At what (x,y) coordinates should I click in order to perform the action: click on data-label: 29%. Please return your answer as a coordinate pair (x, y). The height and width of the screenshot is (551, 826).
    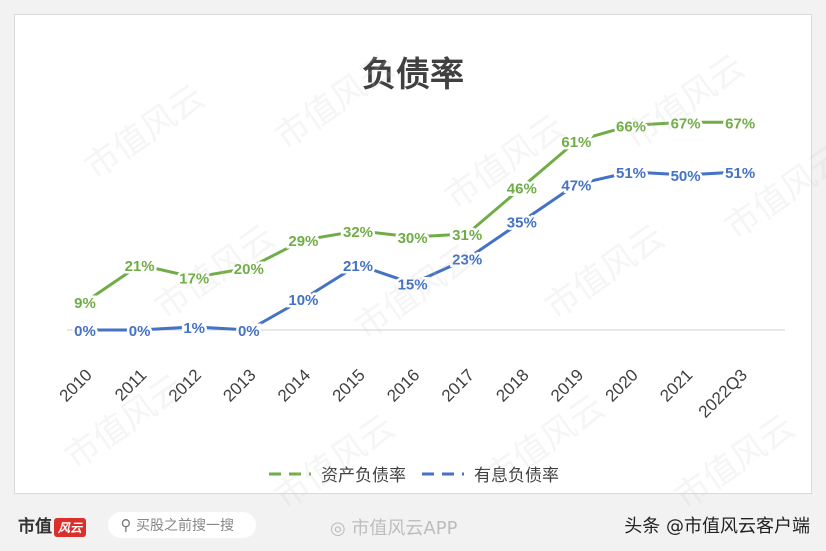
    Looking at the image, I should click on (303, 241).